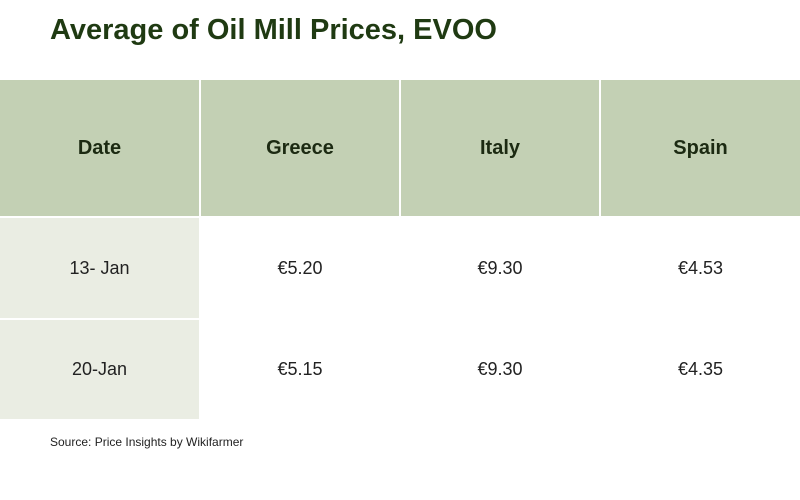  I want to click on column-header: Greece, so click(300, 148).